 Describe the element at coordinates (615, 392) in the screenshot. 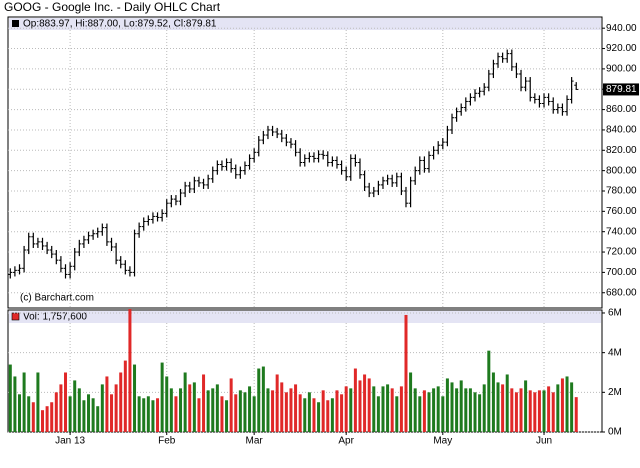

I see `y-tick-label: 2M` at that location.